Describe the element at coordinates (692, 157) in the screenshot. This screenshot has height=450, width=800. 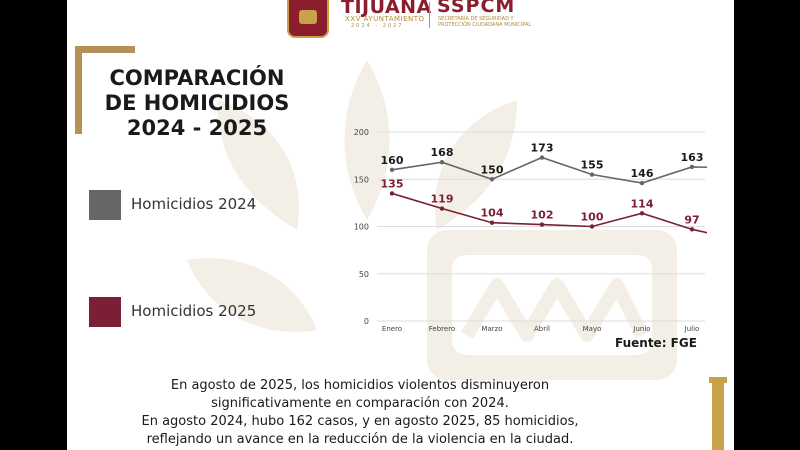
I see `data-label-2024-6: 163` at that location.